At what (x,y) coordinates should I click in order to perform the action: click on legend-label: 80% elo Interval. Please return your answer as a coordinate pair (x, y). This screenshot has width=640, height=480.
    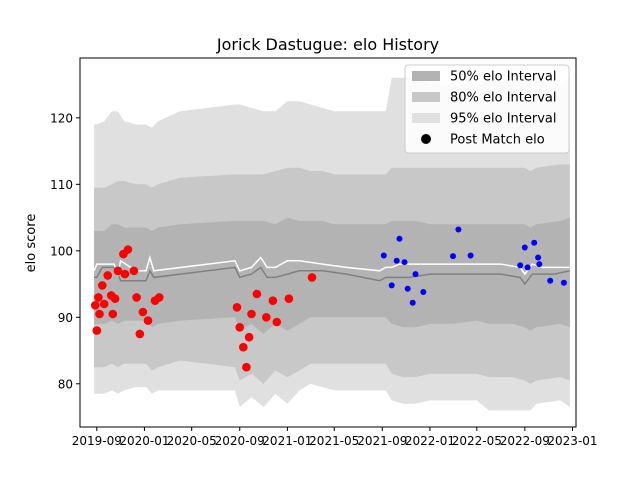
    Looking at the image, I should click on (503, 98).